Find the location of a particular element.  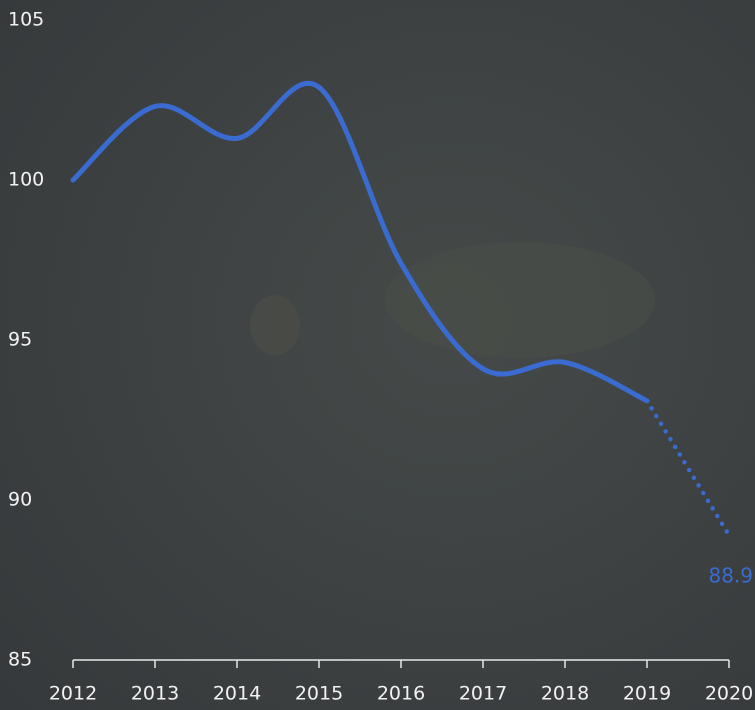

x-tick-label: 2018 is located at coordinates (565, 694).